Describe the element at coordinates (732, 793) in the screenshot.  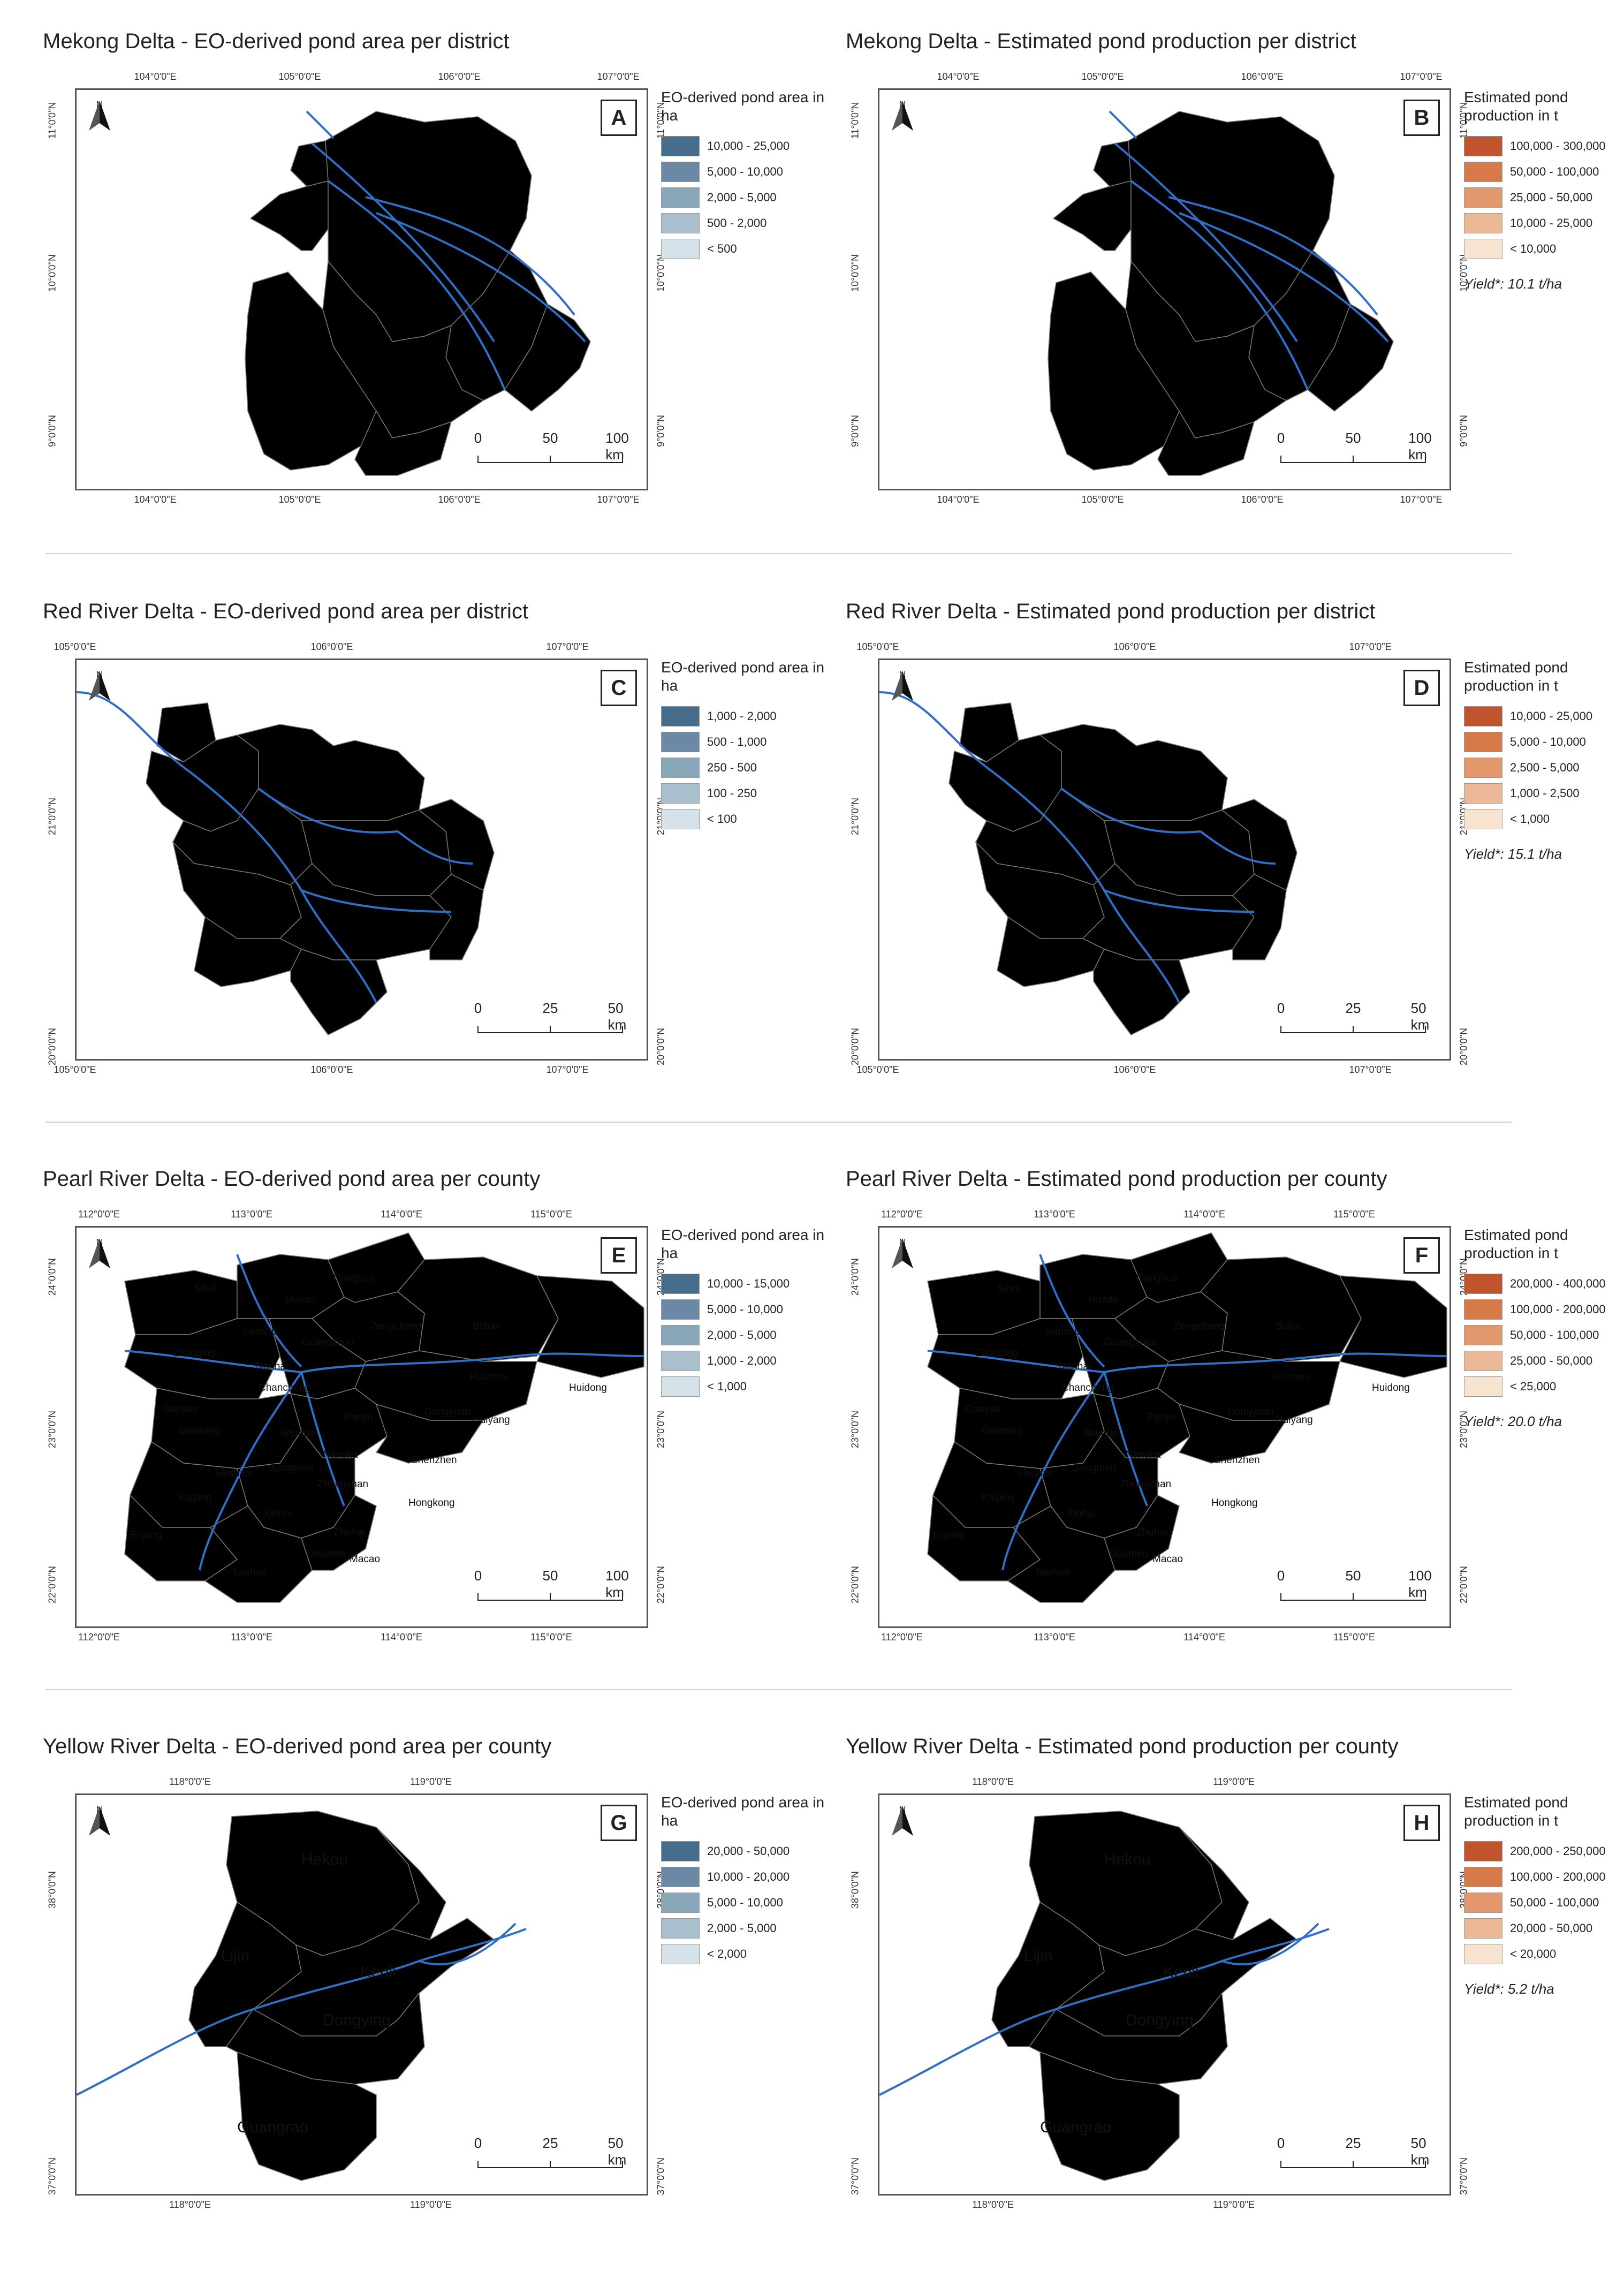
I see `legend-label: 100 - 250` at that location.